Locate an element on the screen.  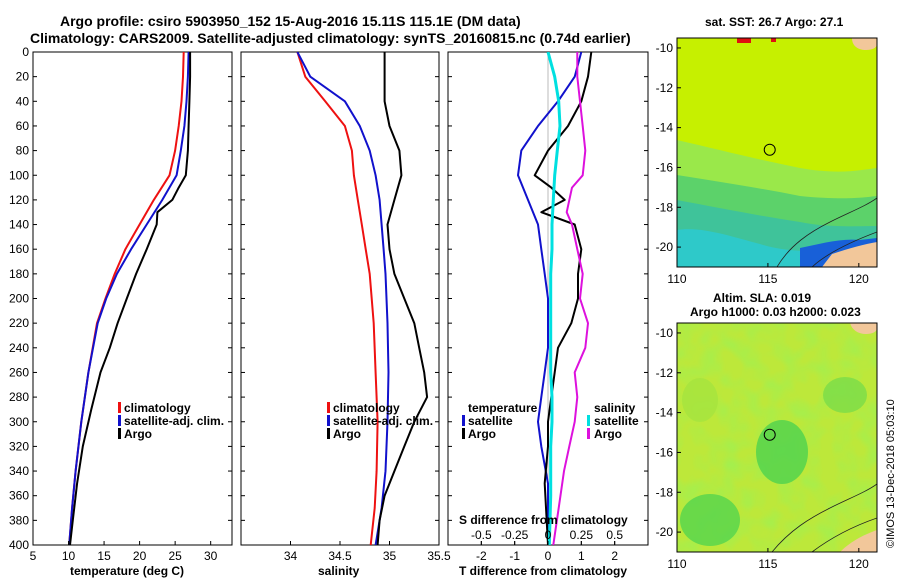
depth-tick-label: 200 is located at coordinates (19, 299).